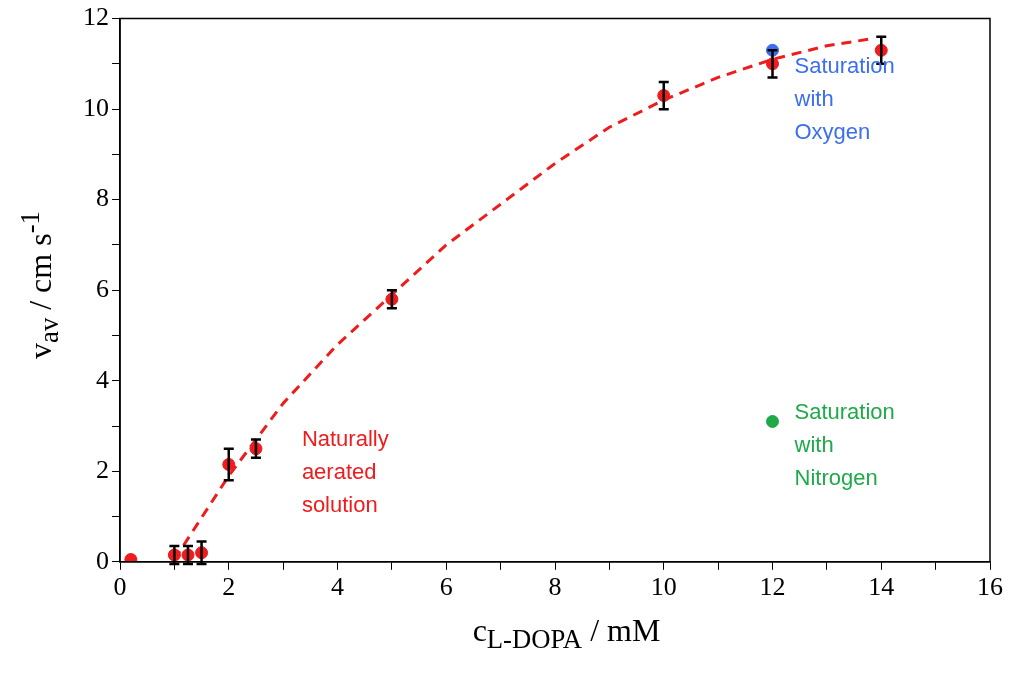  What do you see at coordinates (102, 560) in the screenshot?
I see `y-tick-label: 0` at bounding box center [102, 560].